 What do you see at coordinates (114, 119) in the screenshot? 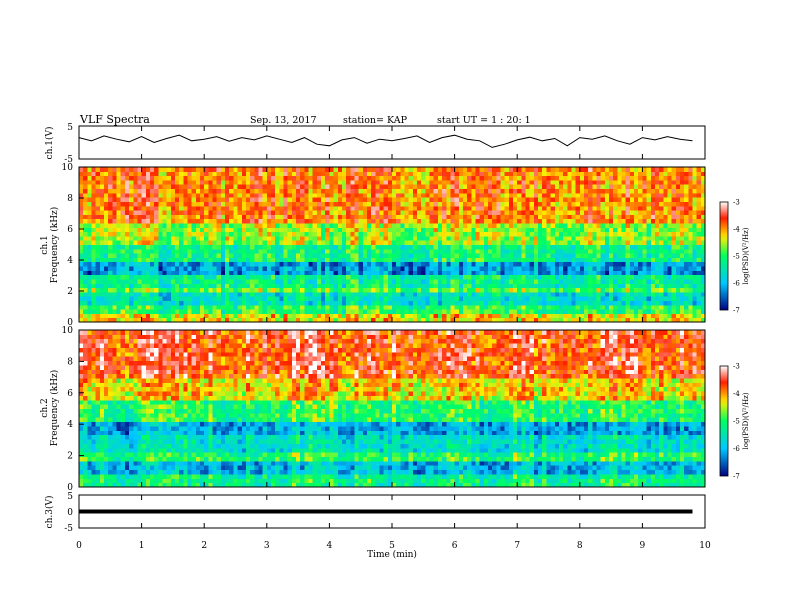
I see `figure-title: VLF Spectra` at bounding box center [114, 119].